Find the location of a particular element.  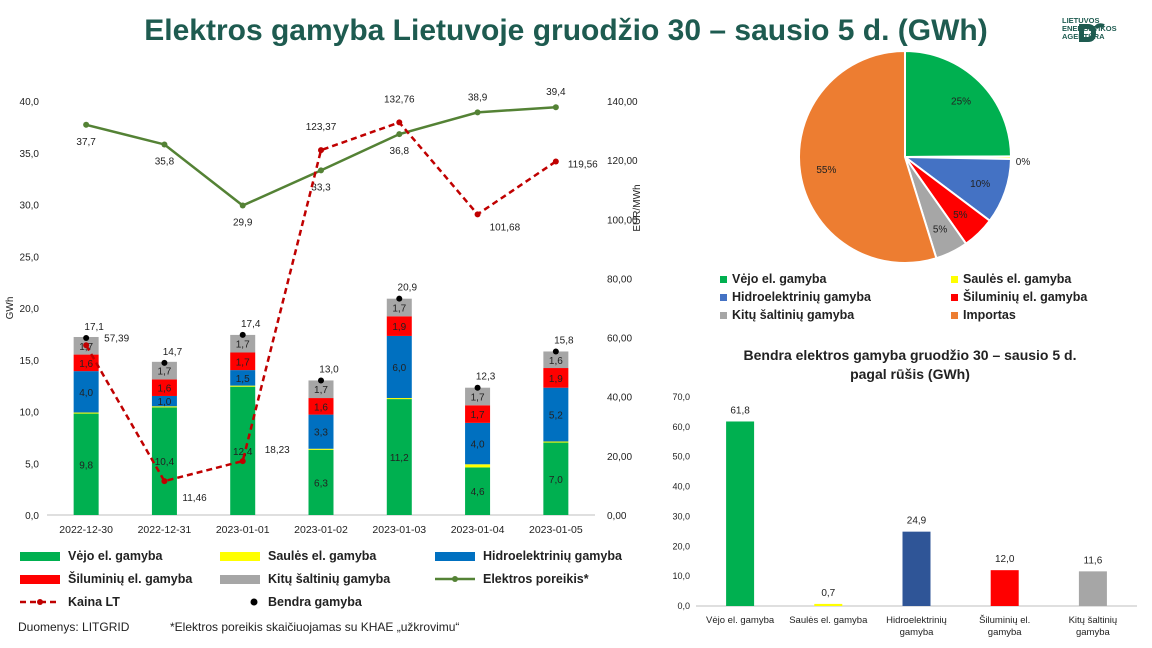

legend-label: Kitų šaltinių gamyba is located at coordinates (329, 579).